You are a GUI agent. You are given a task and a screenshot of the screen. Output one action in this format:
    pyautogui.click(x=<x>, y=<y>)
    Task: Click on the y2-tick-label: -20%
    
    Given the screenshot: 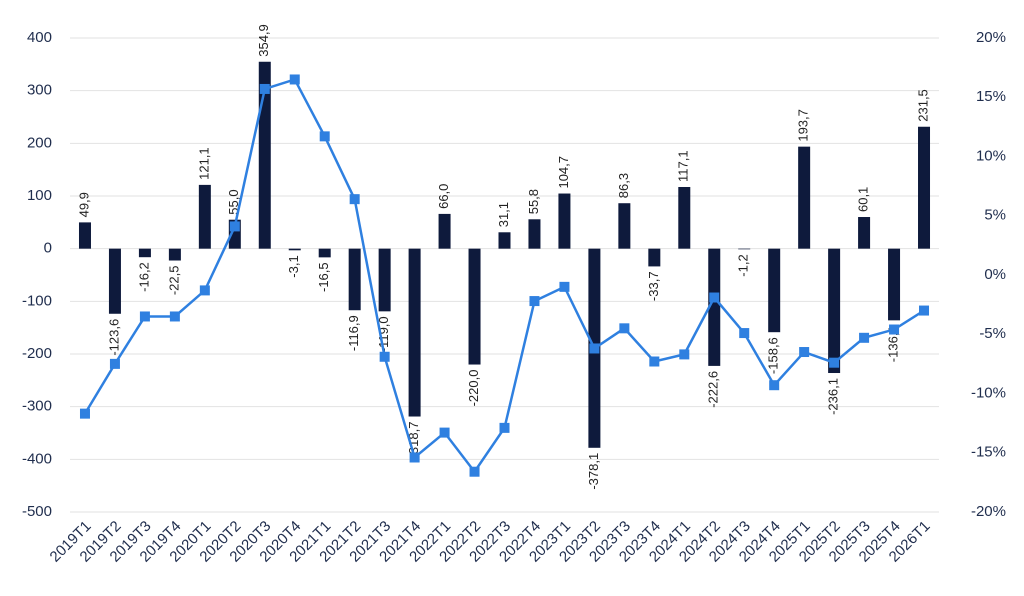 What is the action you would take?
    pyautogui.click(x=988, y=511)
    